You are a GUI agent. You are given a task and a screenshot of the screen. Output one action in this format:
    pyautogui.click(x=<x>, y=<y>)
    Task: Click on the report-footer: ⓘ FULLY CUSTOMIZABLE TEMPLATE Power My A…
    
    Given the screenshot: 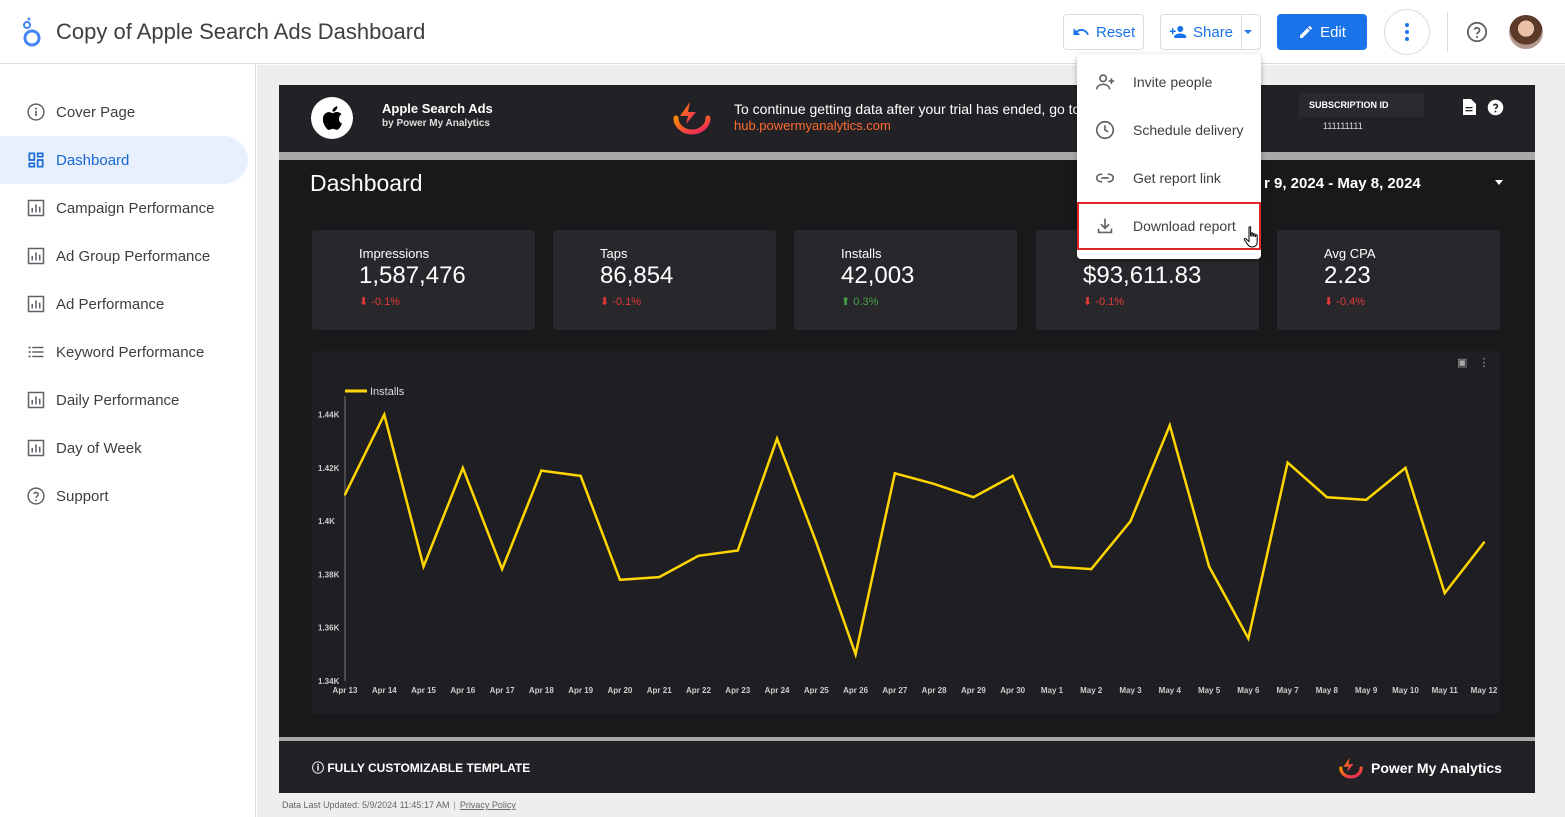 What is the action you would take?
    pyautogui.click(x=907, y=767)
    